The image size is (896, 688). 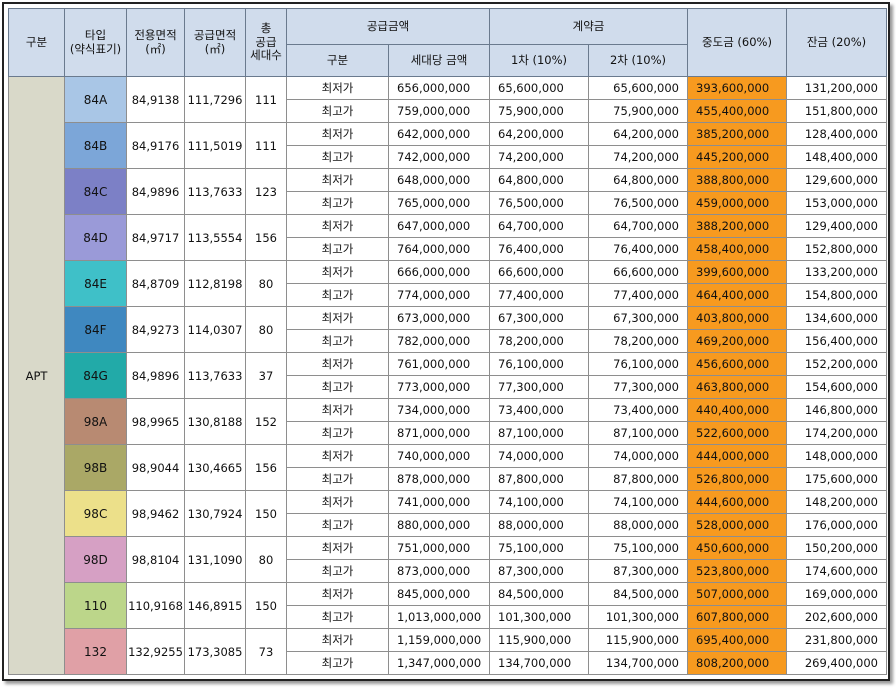 What do you see at coordinates (836, 180) in the screenshot?
I see `balance-cell: 129,600,000` at bounding box center [836, 180].